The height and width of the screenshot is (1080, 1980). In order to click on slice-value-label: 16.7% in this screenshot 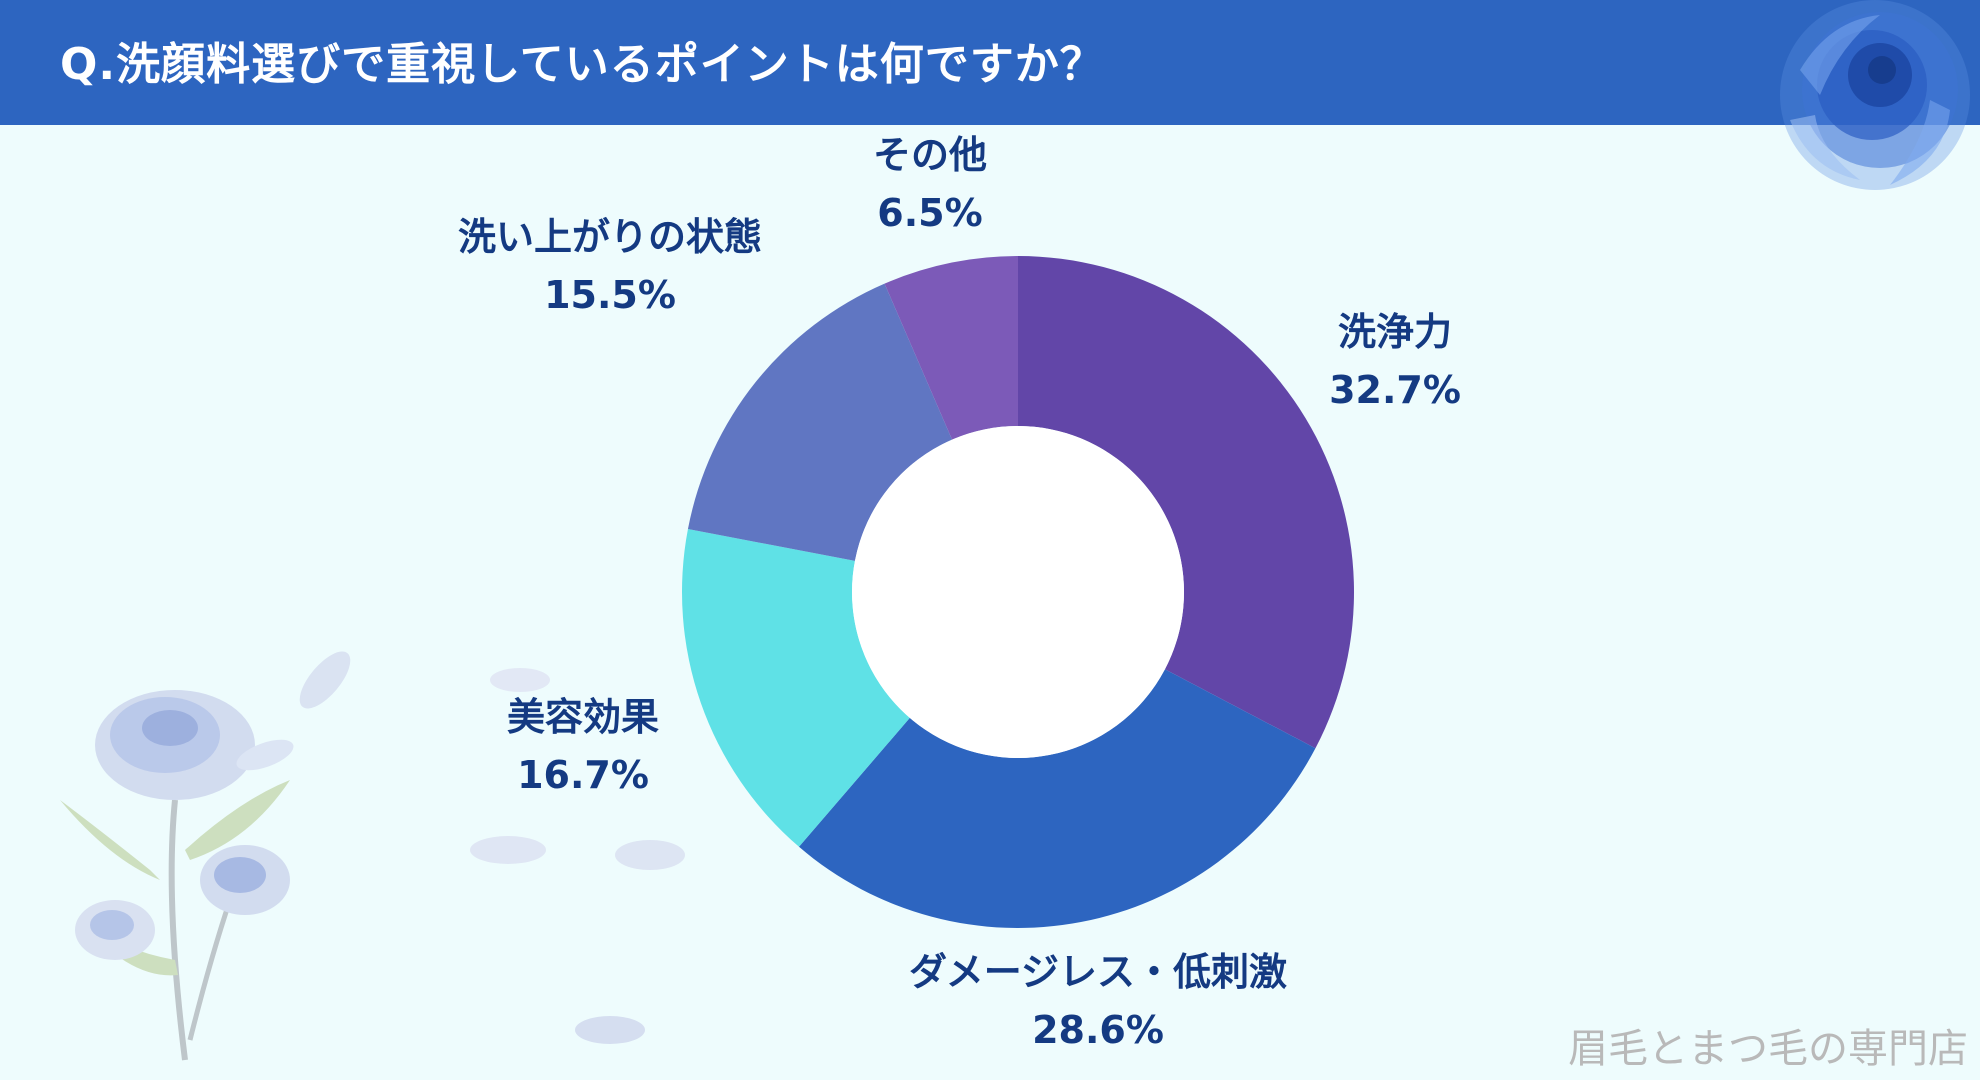, I will do `click(583, 775)`.